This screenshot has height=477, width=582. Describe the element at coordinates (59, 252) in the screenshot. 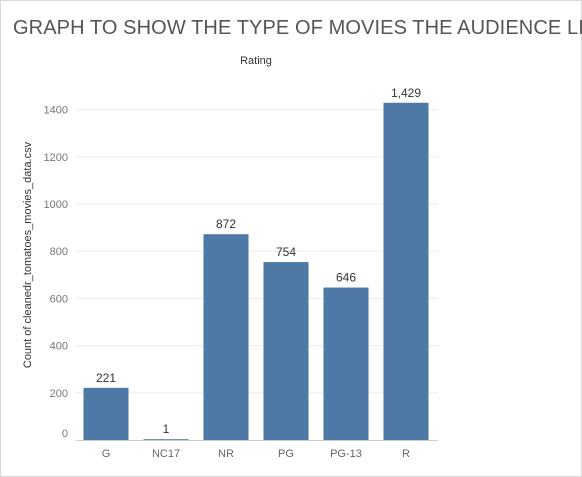

I see `y-tick-label: 800` at that location.